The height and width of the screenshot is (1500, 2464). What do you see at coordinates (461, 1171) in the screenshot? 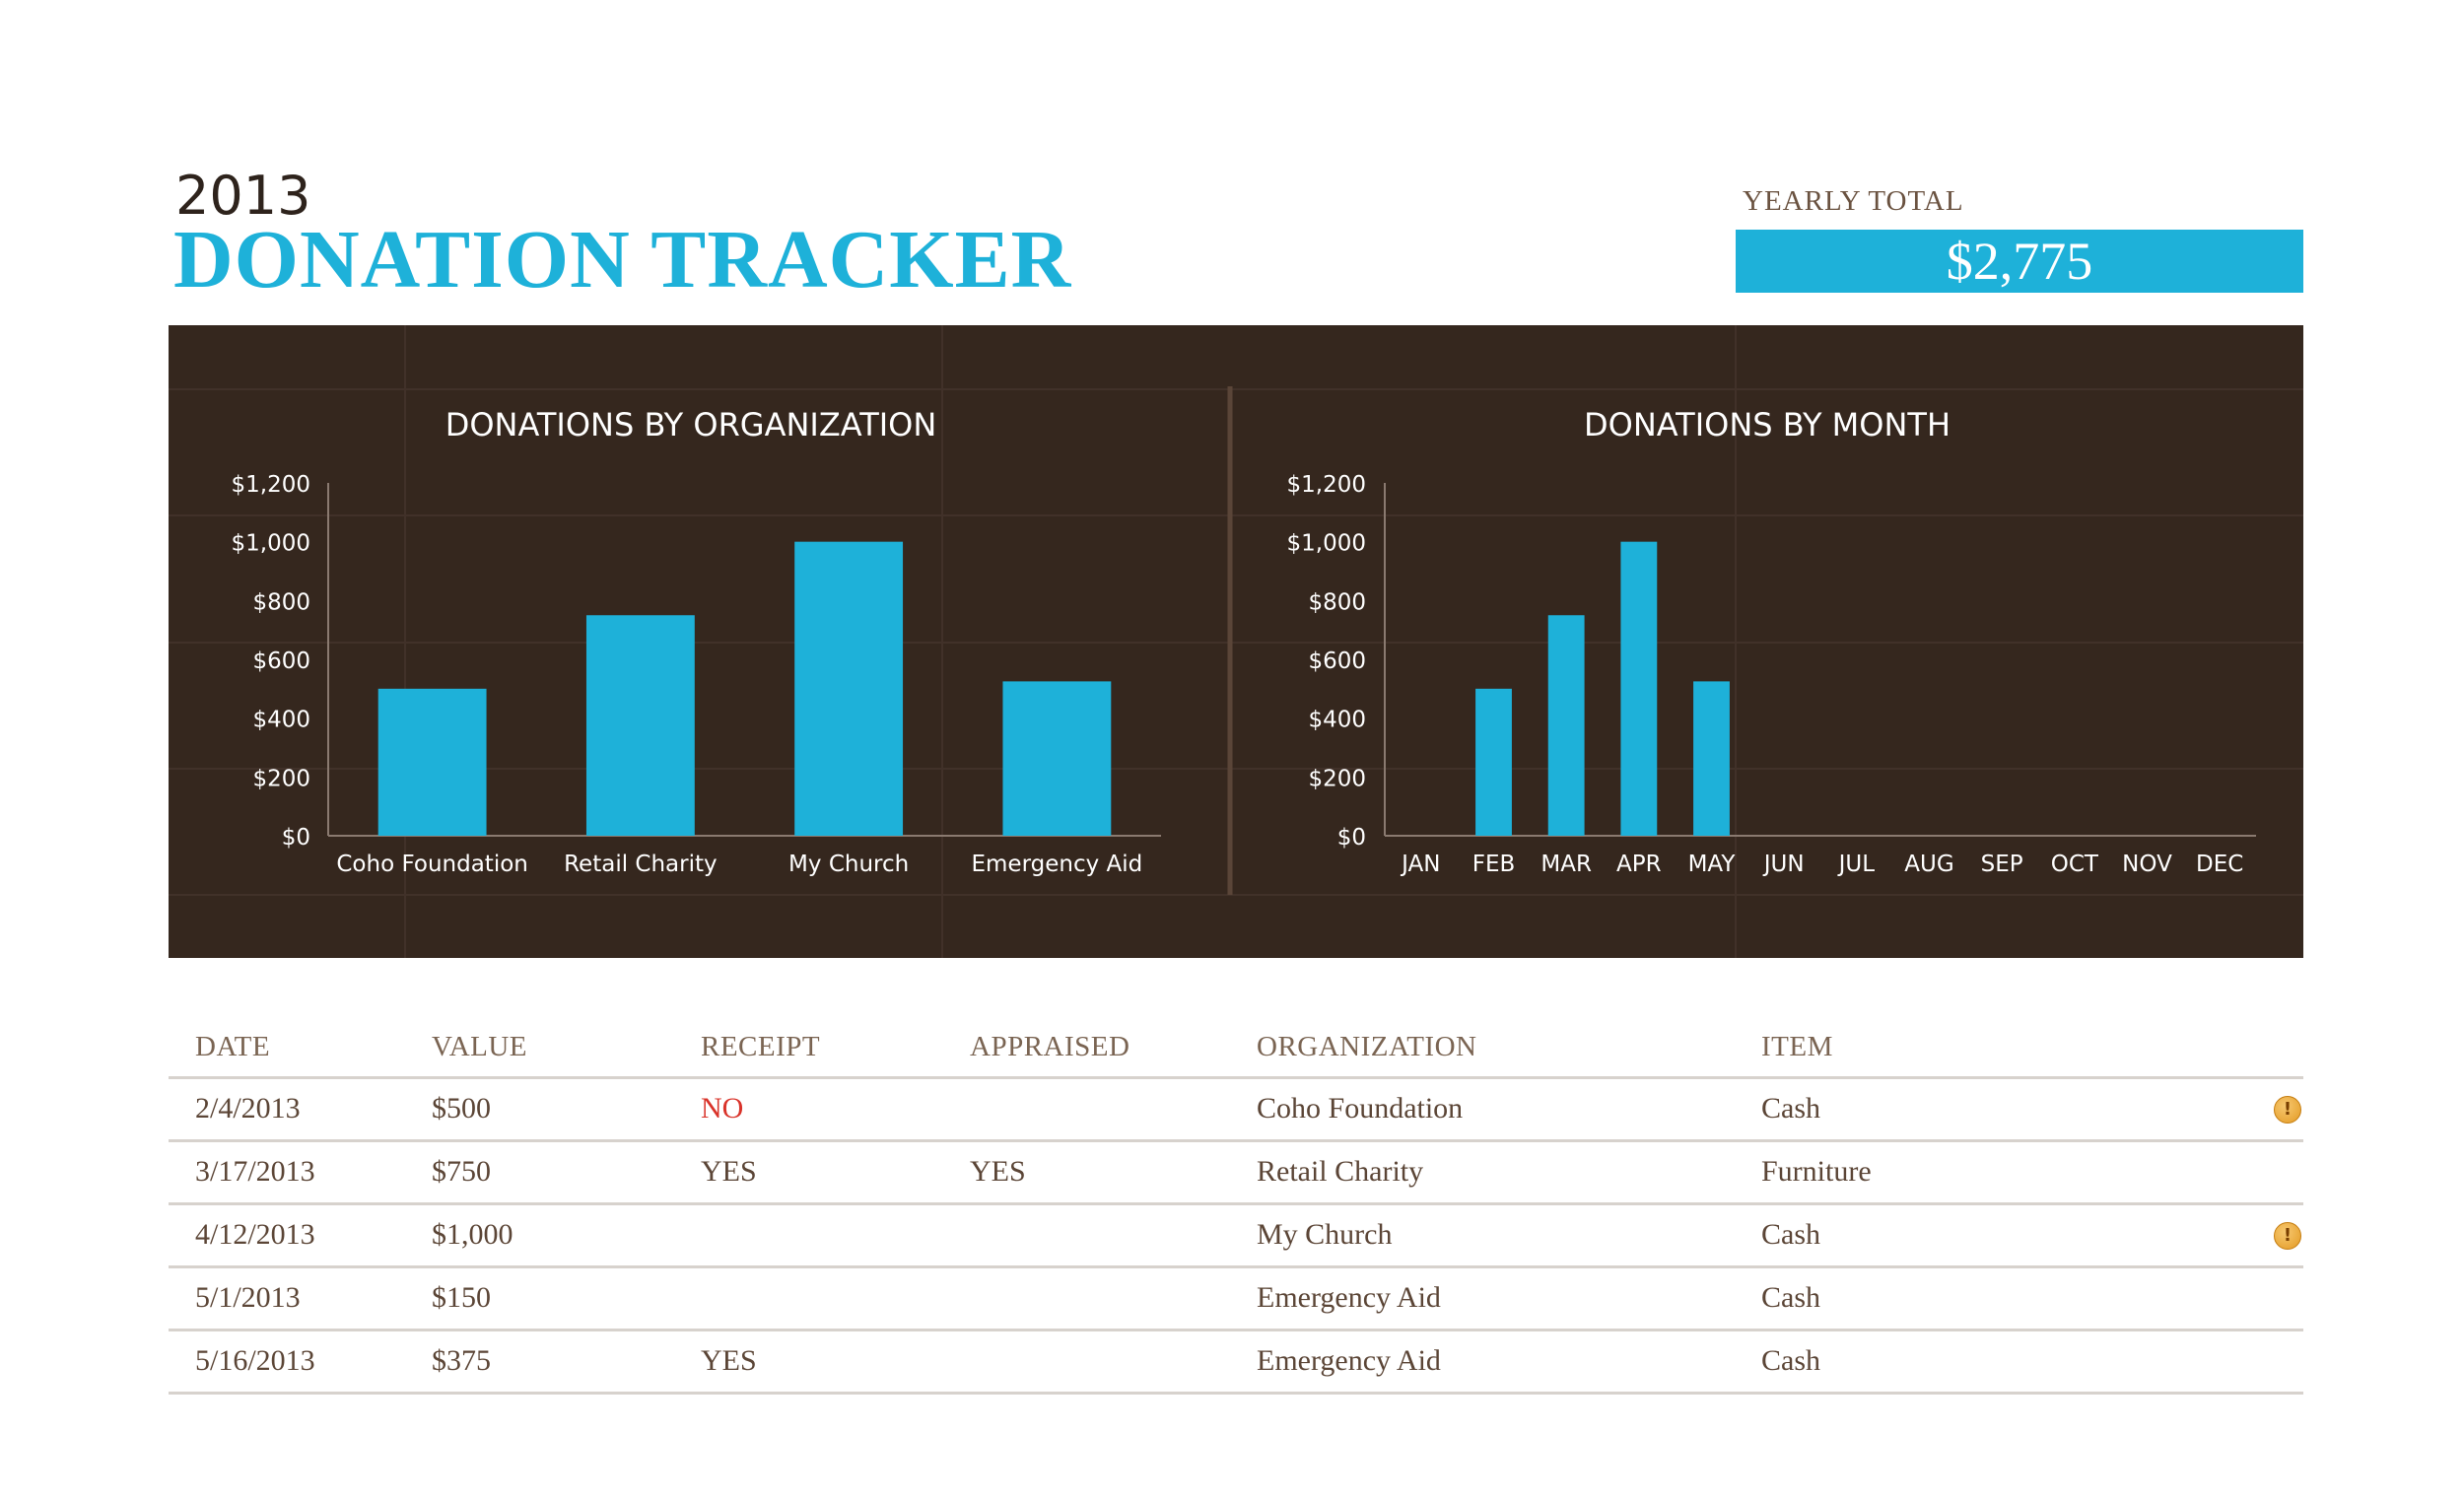
I see `cell-value: $750` at bounding box center [461, 1171].